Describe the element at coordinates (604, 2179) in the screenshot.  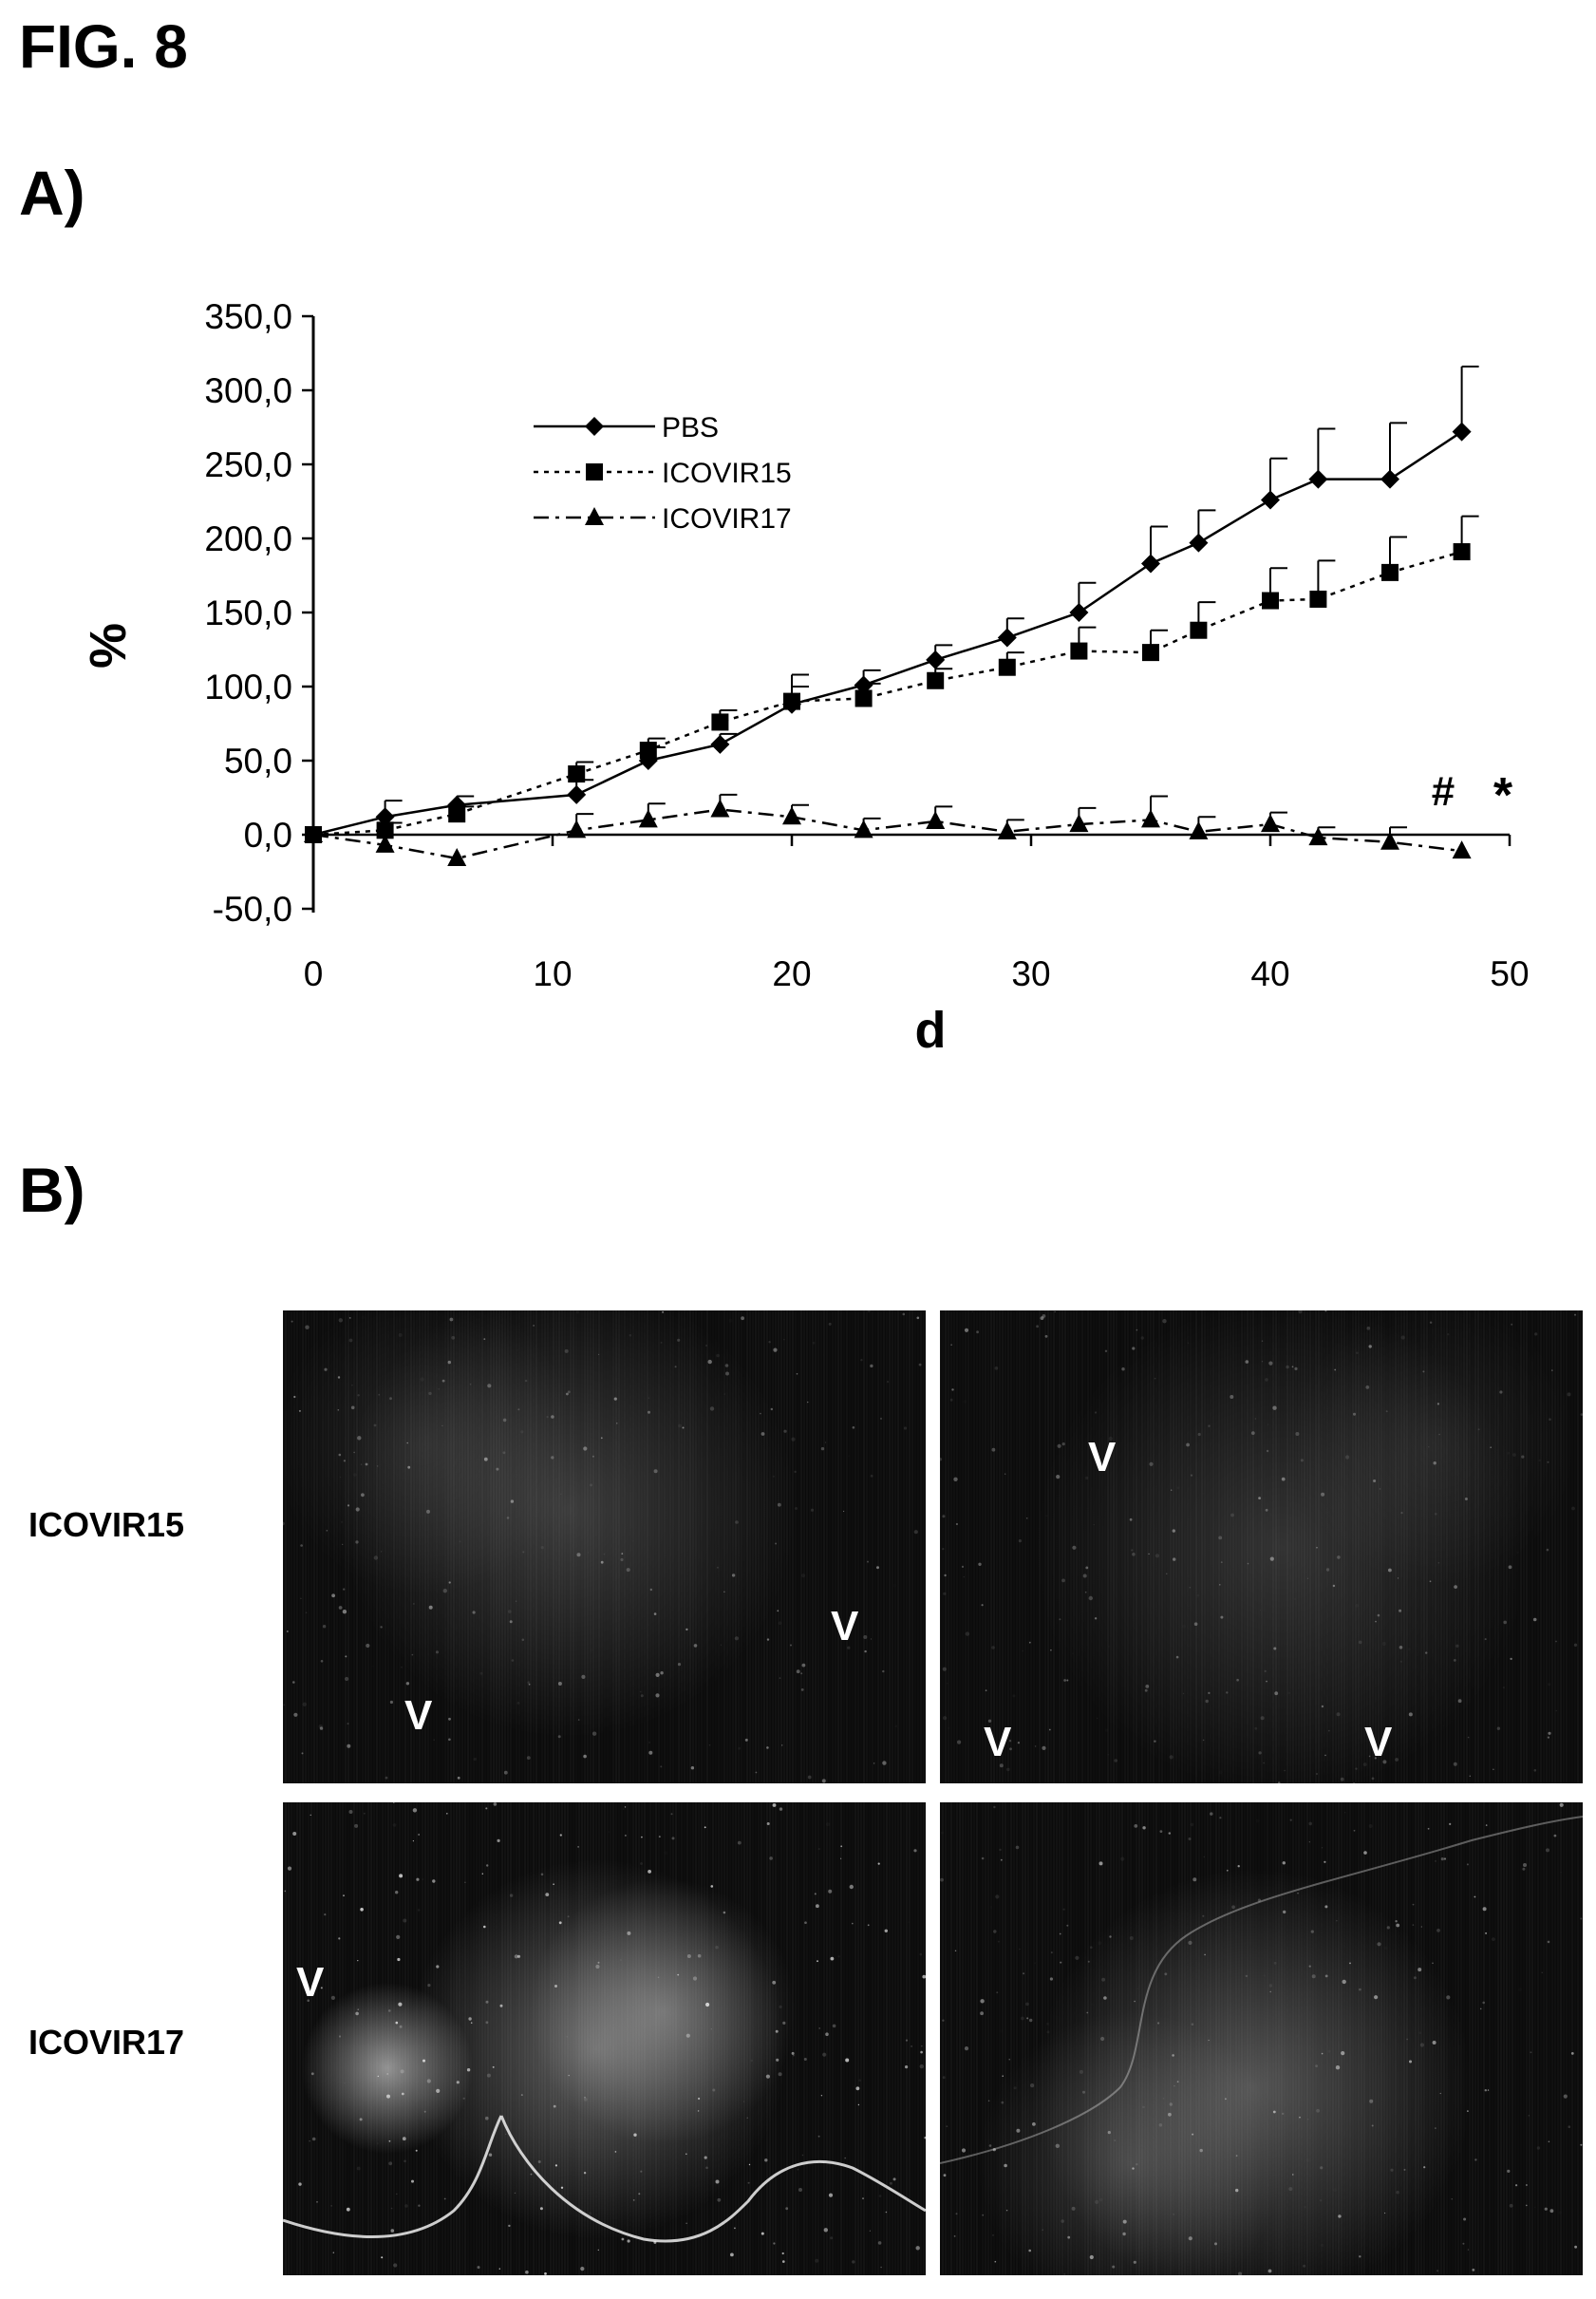
I see `tissue-border` at that location.